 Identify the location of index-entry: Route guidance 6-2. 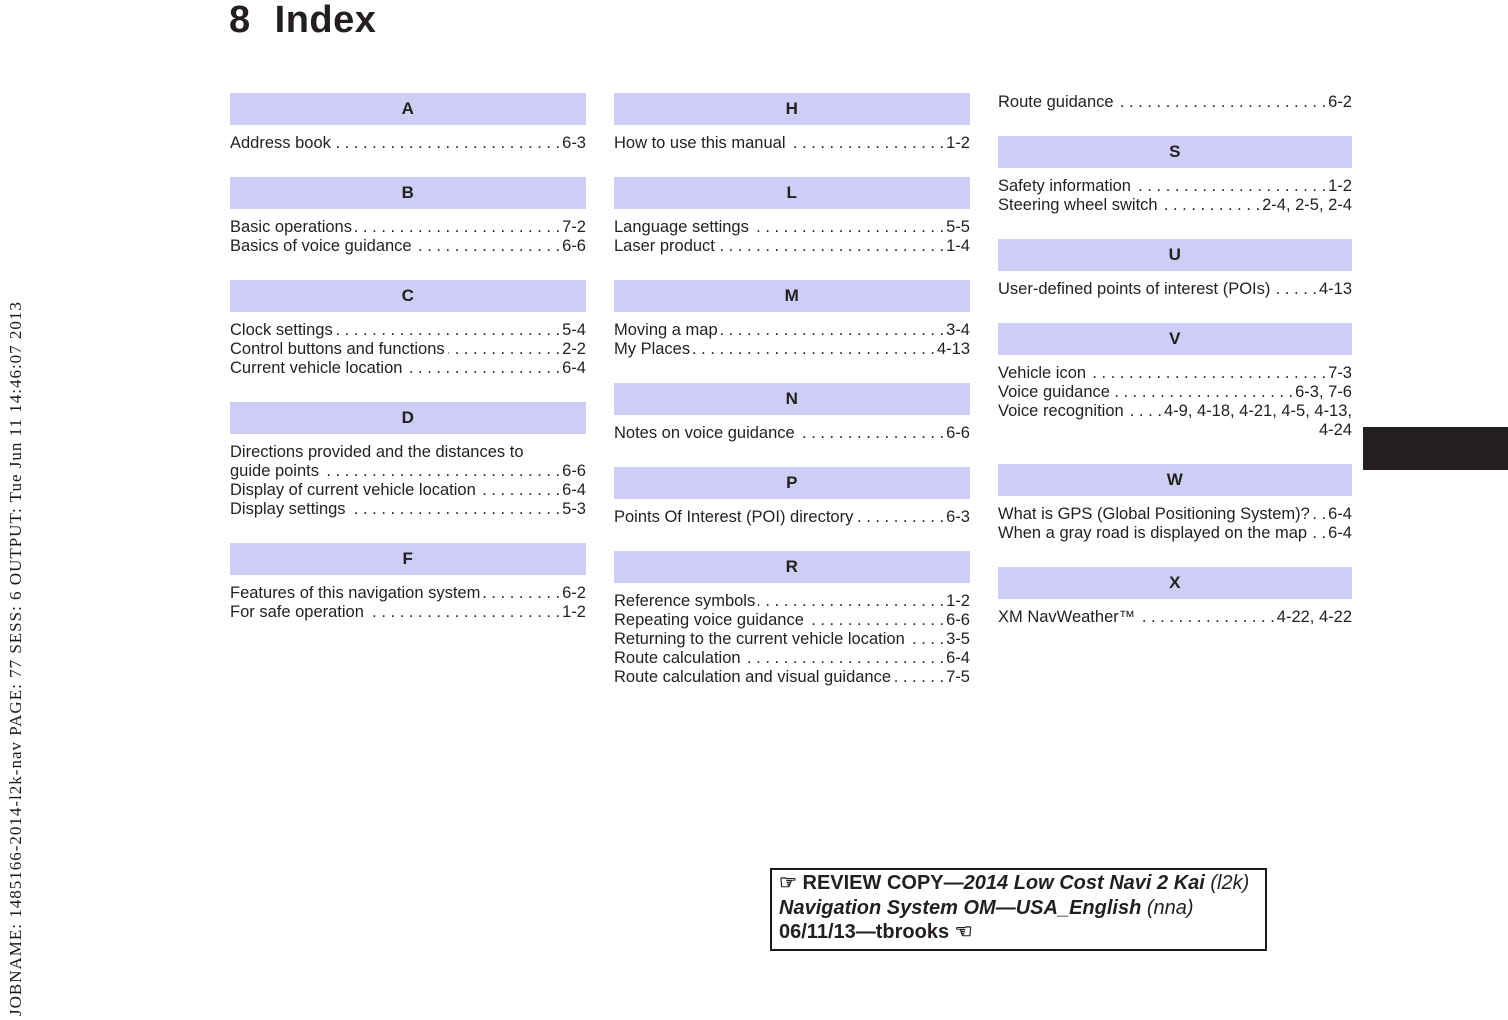
(1175, 102).